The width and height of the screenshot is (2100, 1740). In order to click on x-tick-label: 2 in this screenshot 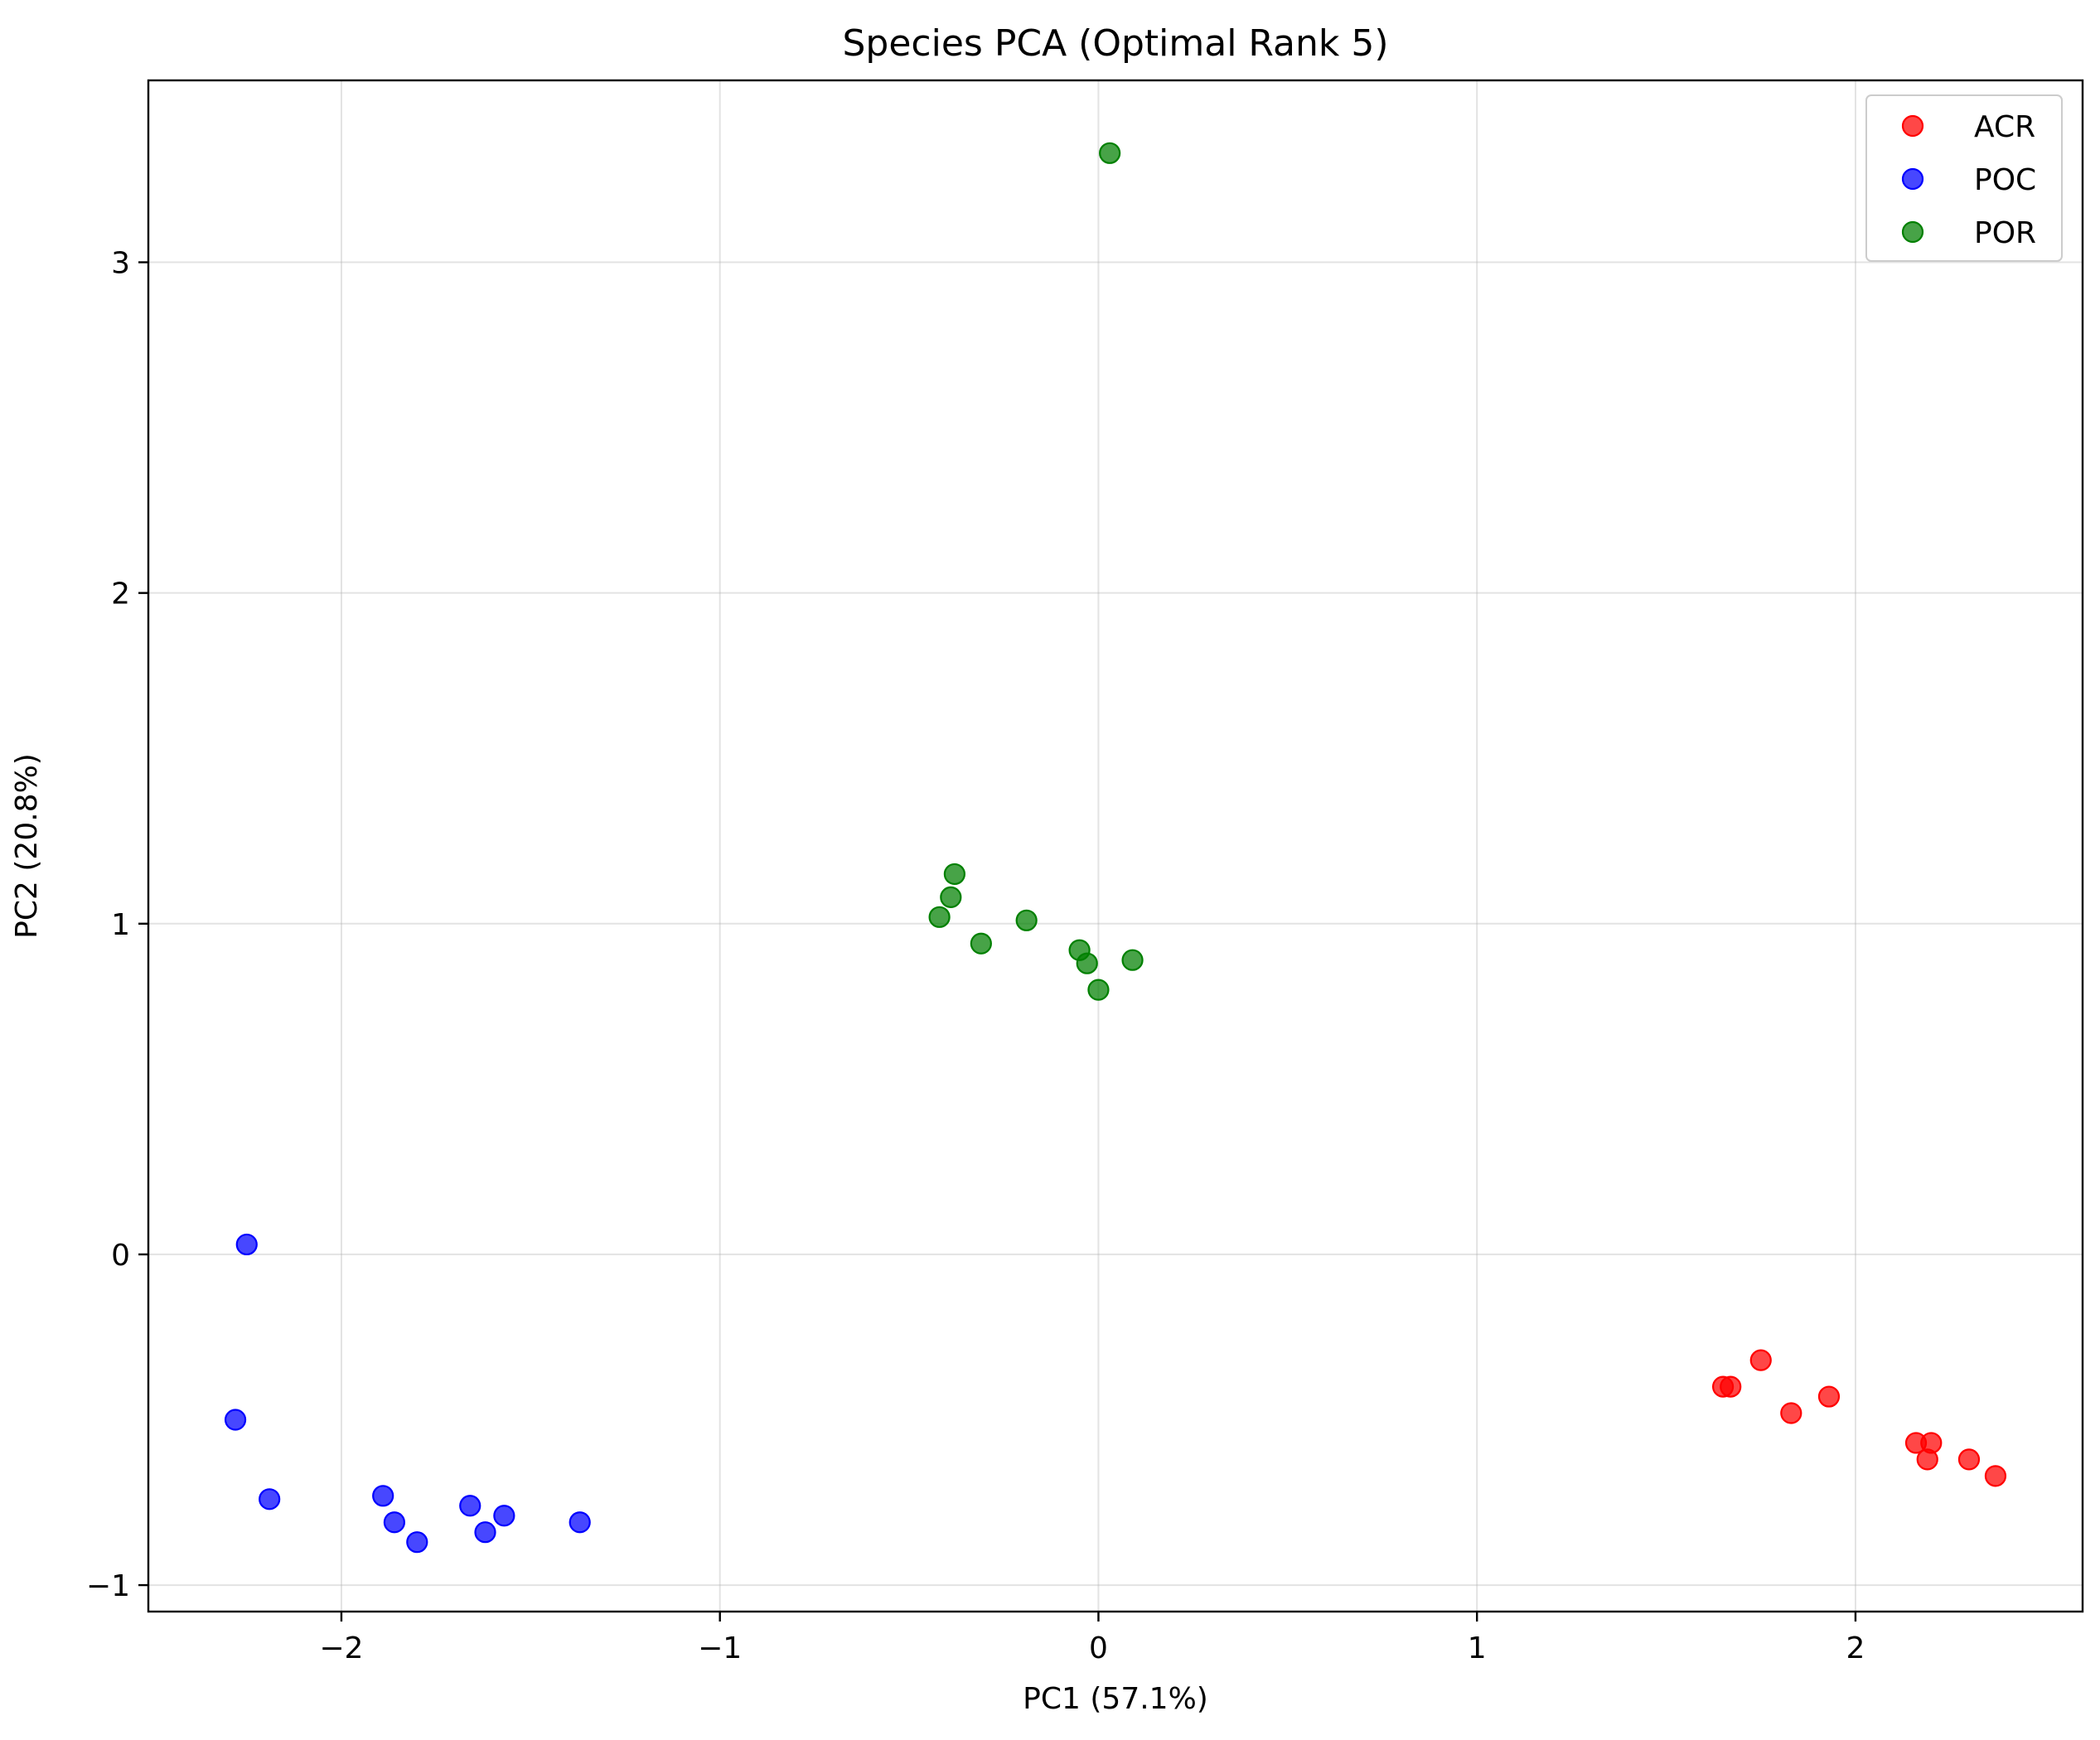, I will do `click(1856, 1648)`.